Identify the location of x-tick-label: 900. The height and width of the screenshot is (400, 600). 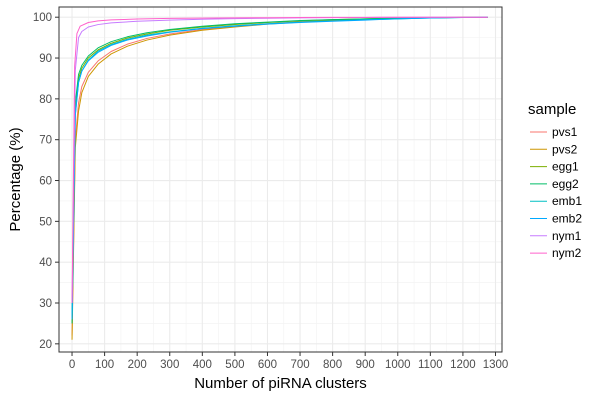
(365, 365).